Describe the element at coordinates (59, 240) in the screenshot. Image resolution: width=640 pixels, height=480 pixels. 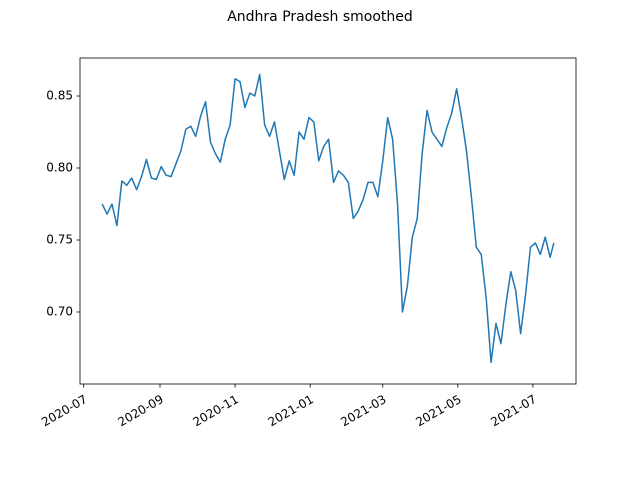
I see `y-tick-label: 0.75` at that location.